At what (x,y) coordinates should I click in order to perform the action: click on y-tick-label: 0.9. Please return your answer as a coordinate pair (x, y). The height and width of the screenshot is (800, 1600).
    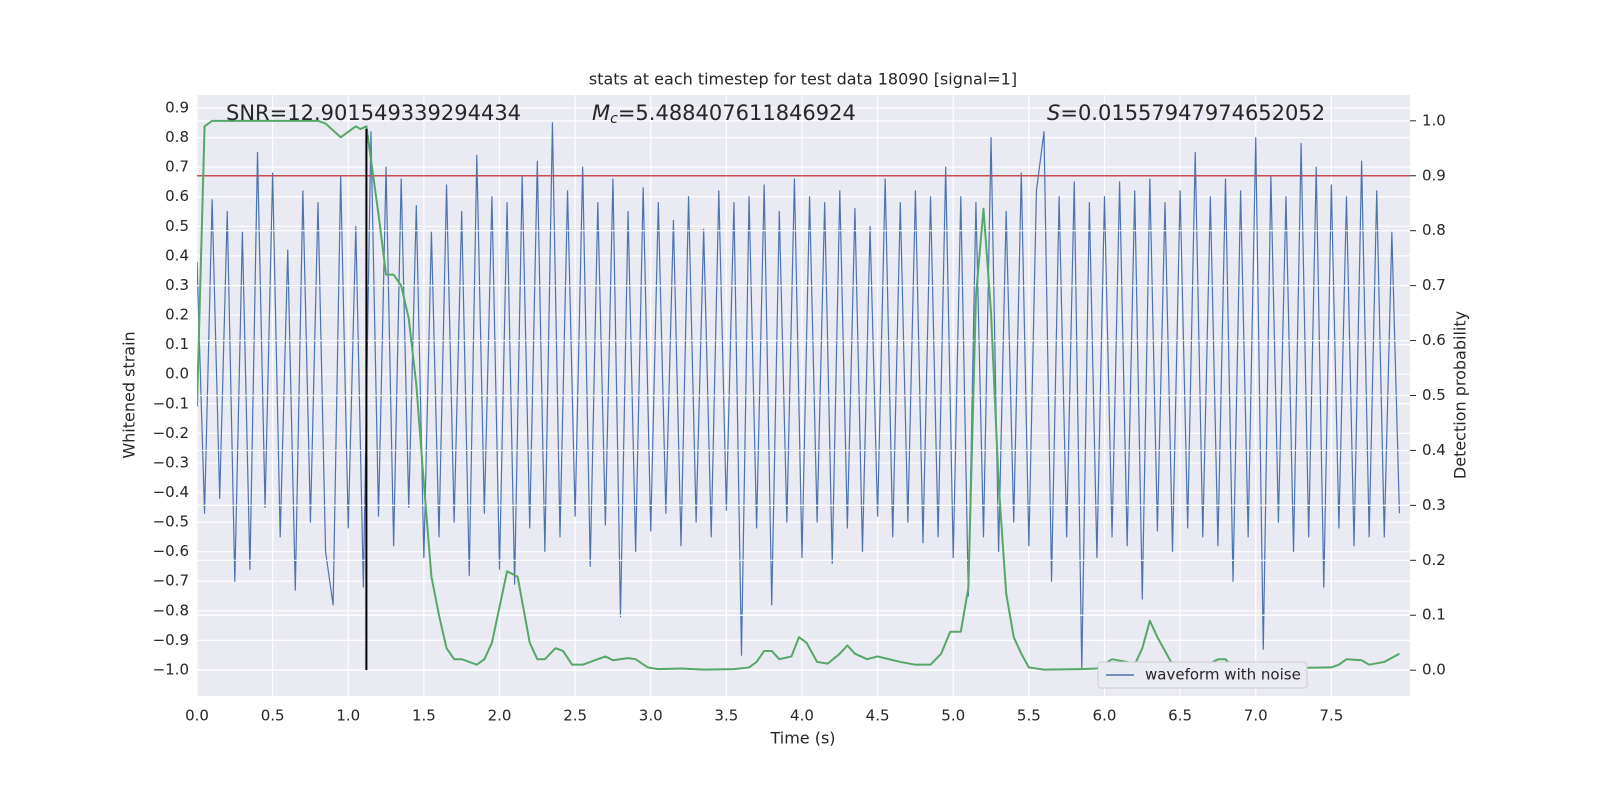
    Looking at the image, I should click on (177, 108).